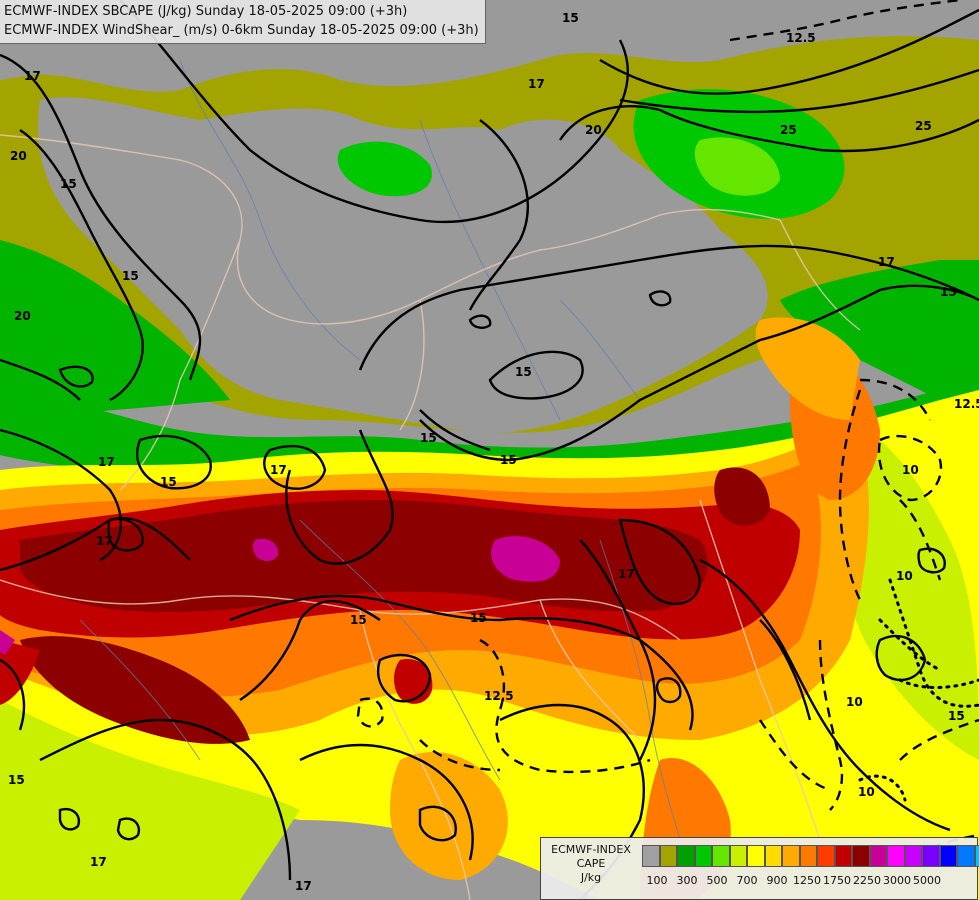 This screenshot has width=979, height=900. I want to click on legend-tick-label: 1750, so click(837, 880).